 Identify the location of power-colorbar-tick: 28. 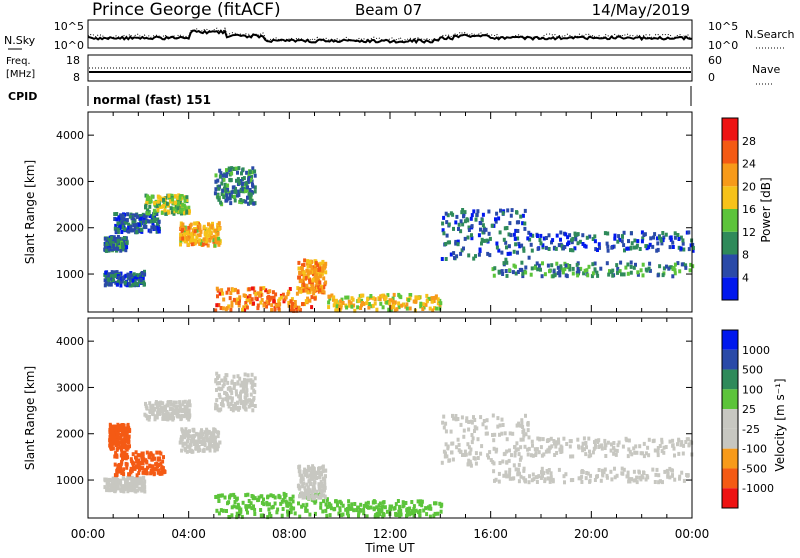
(749, 141).